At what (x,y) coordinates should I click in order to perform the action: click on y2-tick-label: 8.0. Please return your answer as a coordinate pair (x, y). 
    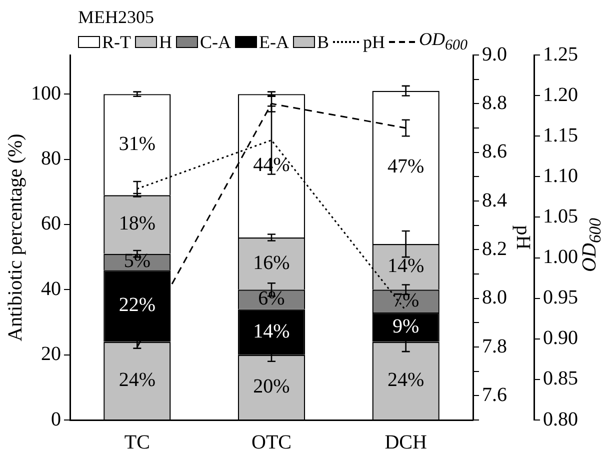
    Looking at the image, I should click on (494, 297).